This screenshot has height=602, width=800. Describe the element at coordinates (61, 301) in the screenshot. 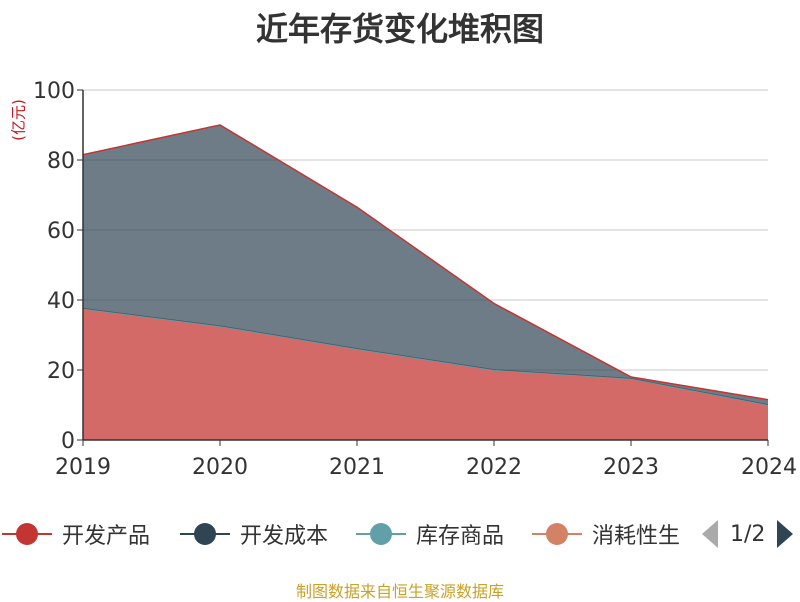

I see `y-tick-label-2: 40` at that location.